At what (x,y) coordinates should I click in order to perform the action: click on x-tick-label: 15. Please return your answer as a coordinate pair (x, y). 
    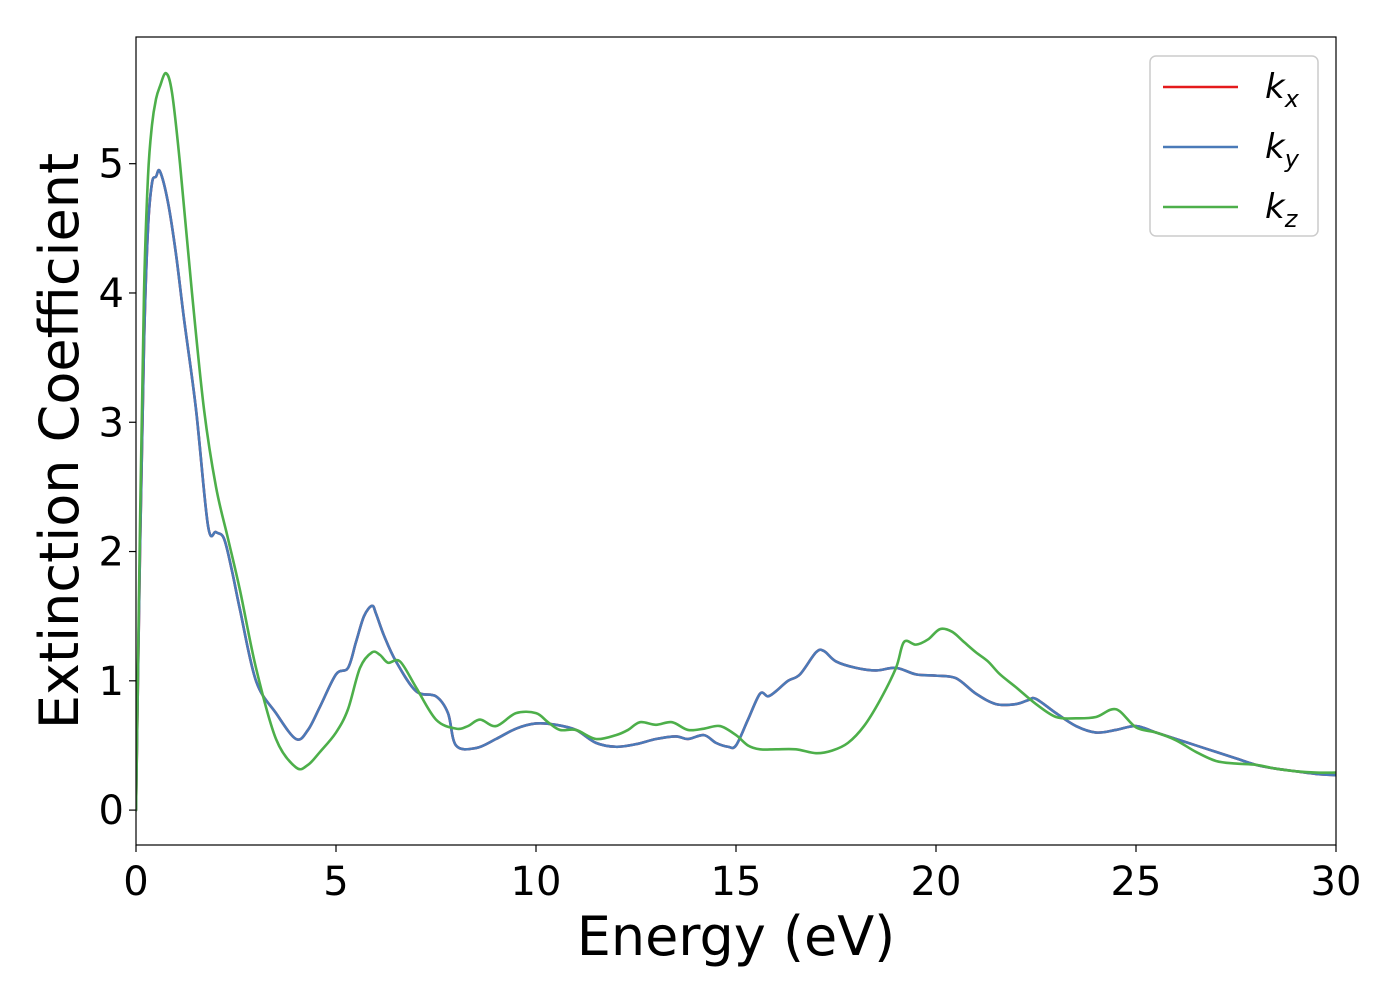
    Looking at the image, I should click on (736, 882).